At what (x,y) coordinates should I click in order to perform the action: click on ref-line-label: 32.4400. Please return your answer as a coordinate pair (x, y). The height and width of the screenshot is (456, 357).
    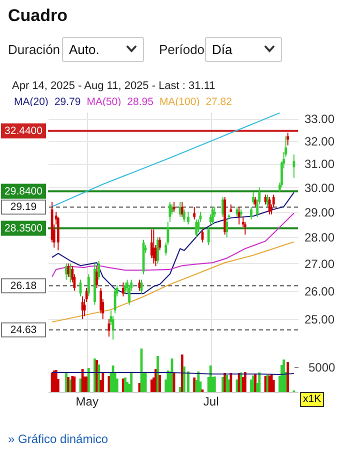
    Looking at the image, I should click on (23, 130).